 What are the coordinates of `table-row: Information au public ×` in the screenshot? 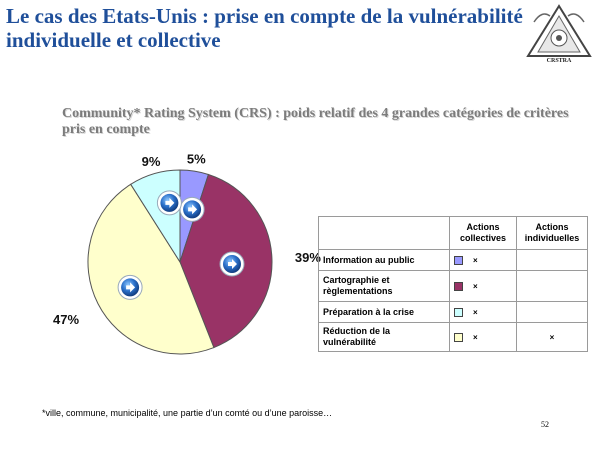 It's located at (453, 260).